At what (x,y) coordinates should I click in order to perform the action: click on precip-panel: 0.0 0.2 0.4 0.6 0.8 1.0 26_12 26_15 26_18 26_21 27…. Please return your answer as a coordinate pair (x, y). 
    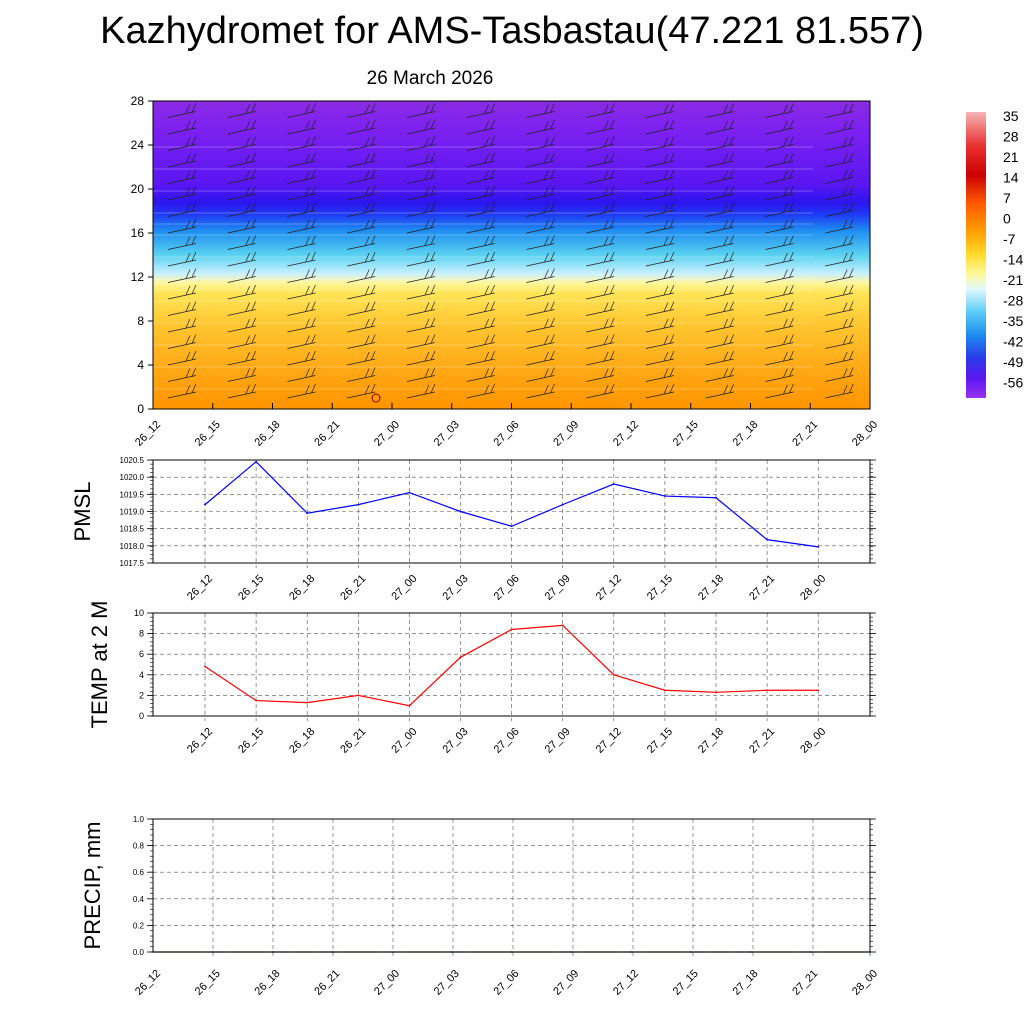
    Looking at the image, I should click on (480, 906).